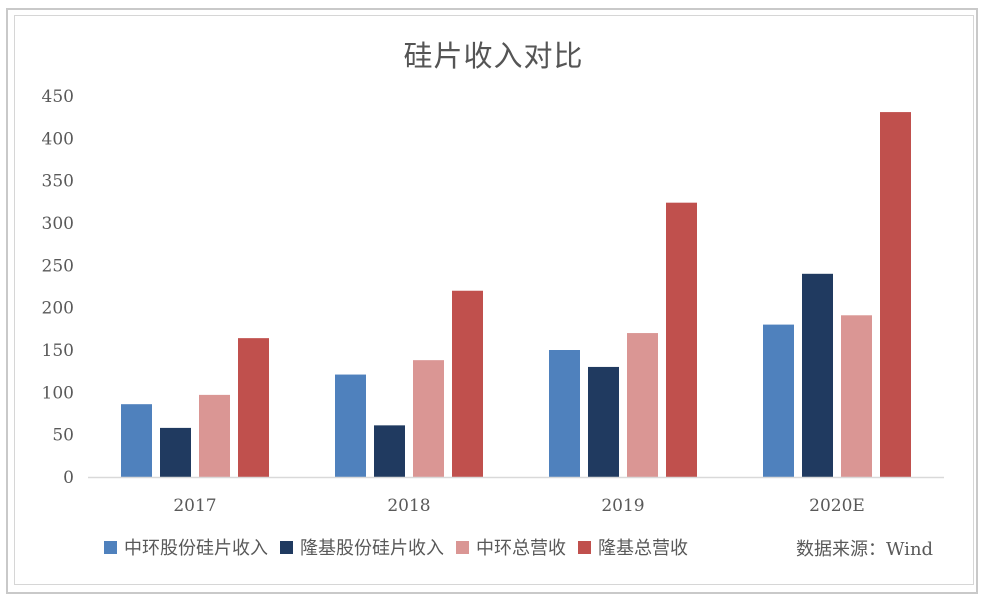 This screenshot has height=602, width=987. What do you see at coordinates (643, 548) in the screenshot?
I see `legend-label: 隆基总营收` at bounding box center [643, 548].